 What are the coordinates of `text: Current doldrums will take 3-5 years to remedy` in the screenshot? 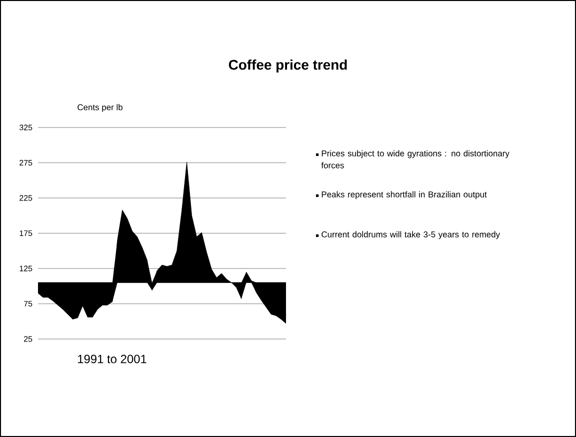 It's located at (411, 235).